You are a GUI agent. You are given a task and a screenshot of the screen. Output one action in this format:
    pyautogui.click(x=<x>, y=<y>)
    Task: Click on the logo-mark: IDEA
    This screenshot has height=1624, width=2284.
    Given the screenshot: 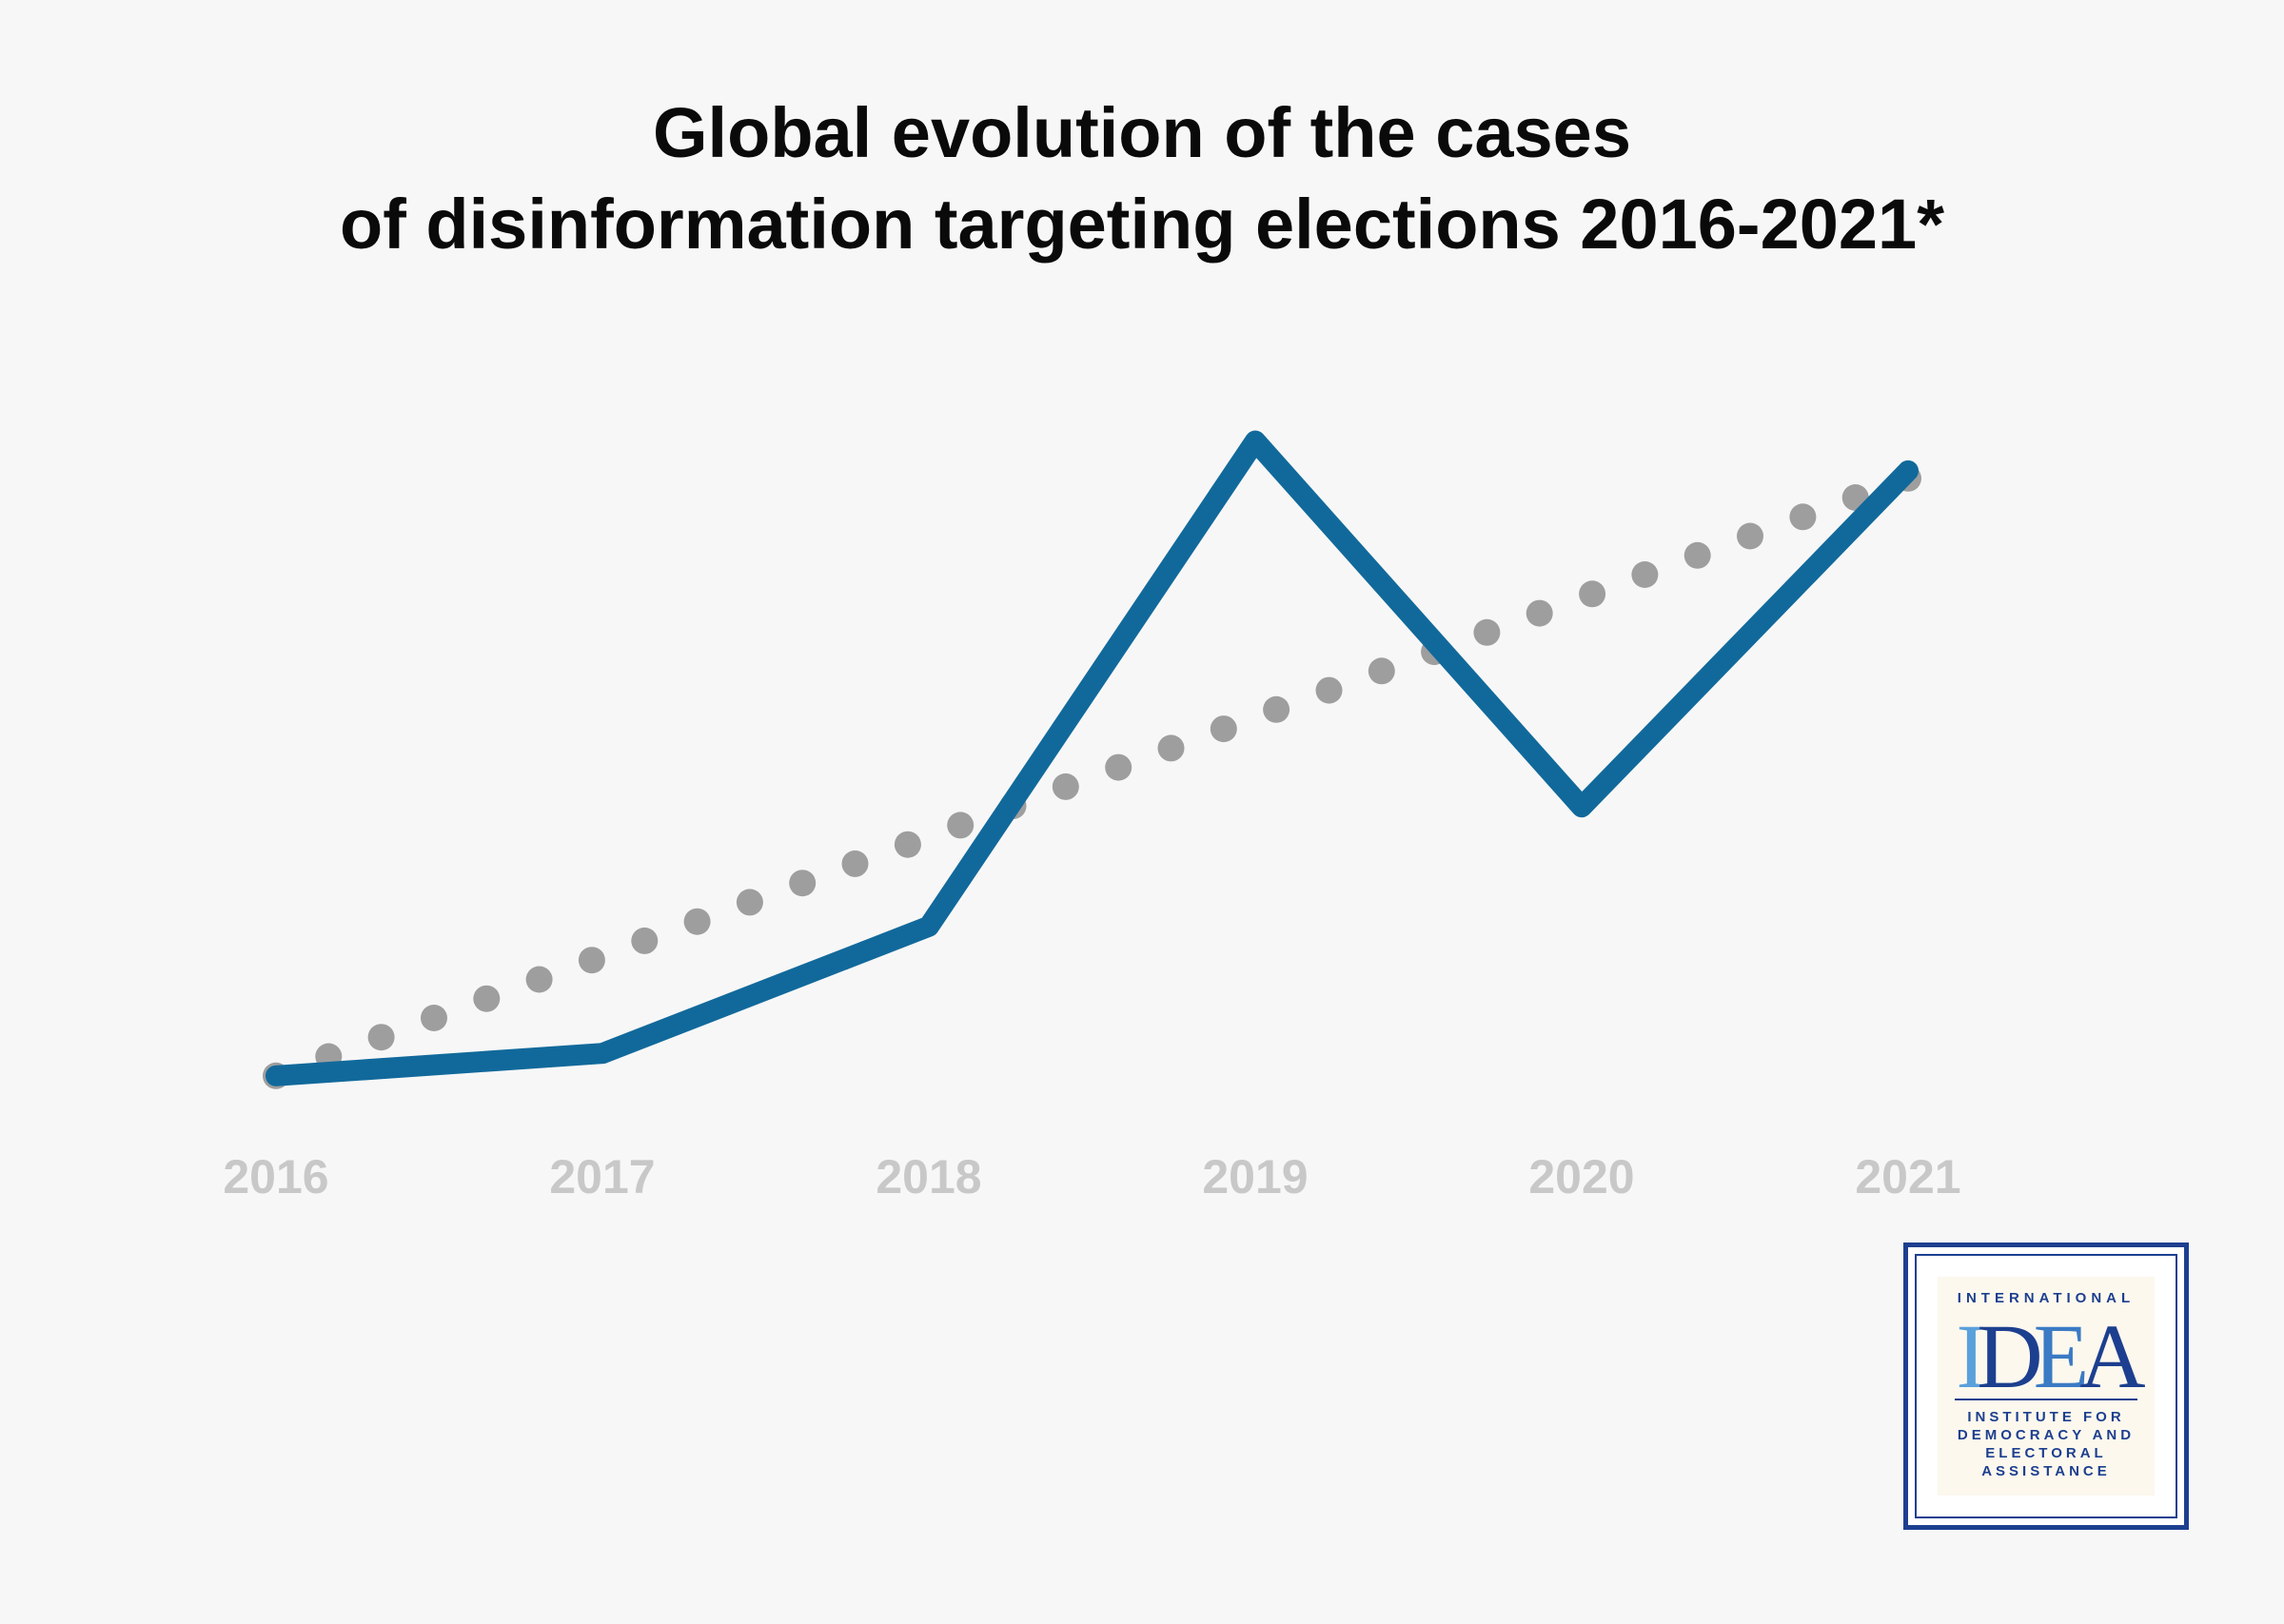 What is the action you would take?
    pyautogui.click(x=2046, y=1356)
    